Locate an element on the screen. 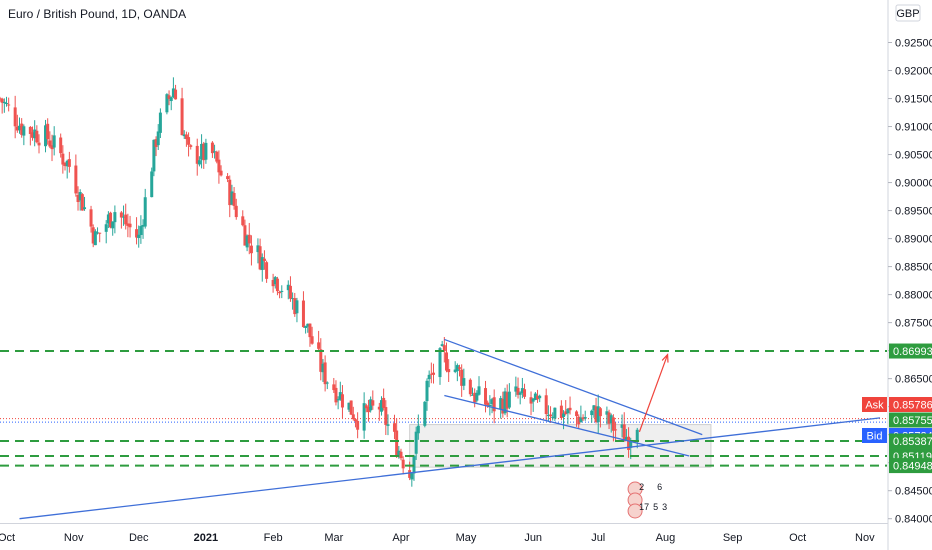  event-marker-icon is located at coordinates (635, 511).